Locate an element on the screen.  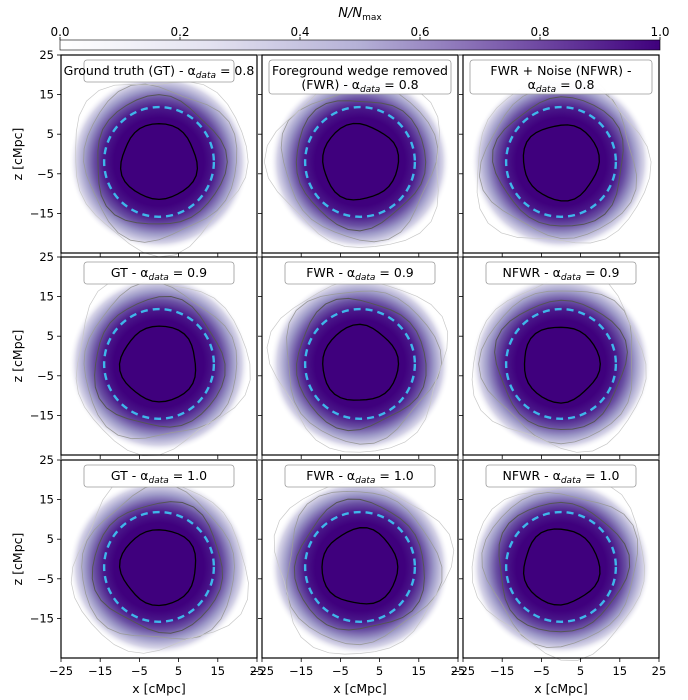
panel-r2-c1: FWR - αdata = 1.0 −25 −15 −5 5 15 25 is located at coordinates (357, 568).